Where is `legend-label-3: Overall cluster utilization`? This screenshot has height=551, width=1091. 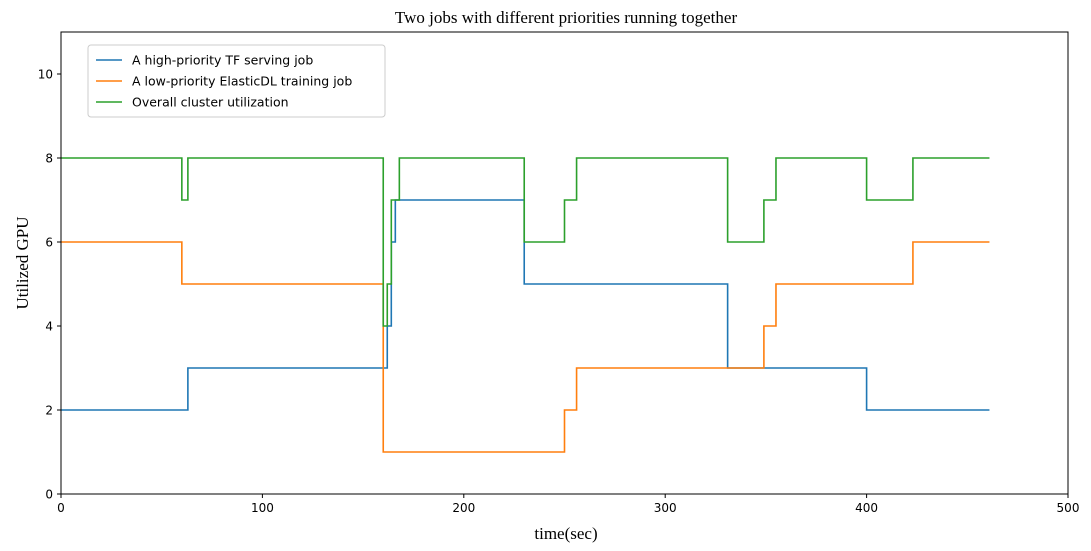
legend-label-3: Overall cluster utilization is located at coordinates (210, 102).